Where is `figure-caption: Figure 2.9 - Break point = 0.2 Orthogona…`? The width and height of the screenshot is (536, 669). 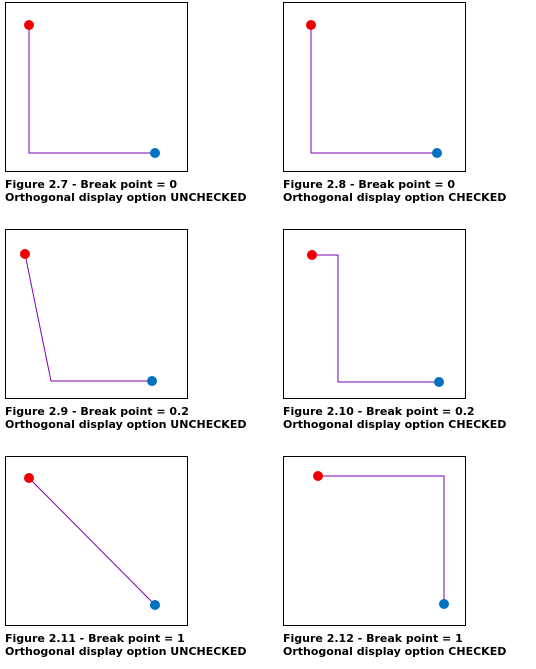 figure-caption: Figure 2.9 - Break point = 0.2 Orthogona… is located at coordinates (135, 418).